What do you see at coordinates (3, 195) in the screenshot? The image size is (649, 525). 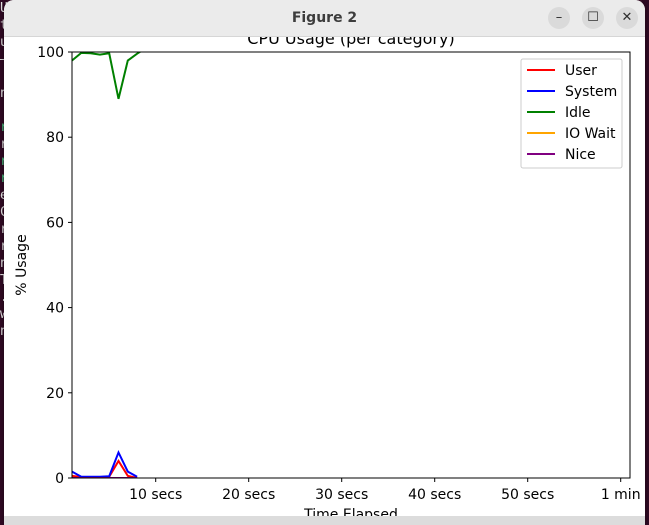 I see `terminal-char: e` at bounding box center [3, 195].